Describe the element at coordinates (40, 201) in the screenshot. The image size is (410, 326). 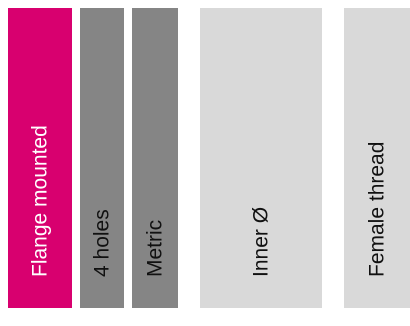
I see `tile-label-flange-mounted: Flange mounted` at that location.